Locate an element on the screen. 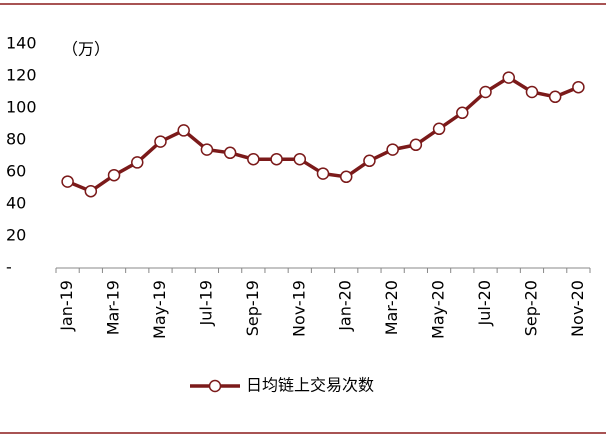 Image resolution: width=606 pixels, height=438 pixels. x-tick-label: May-19 is located at coordinates (159, 309).